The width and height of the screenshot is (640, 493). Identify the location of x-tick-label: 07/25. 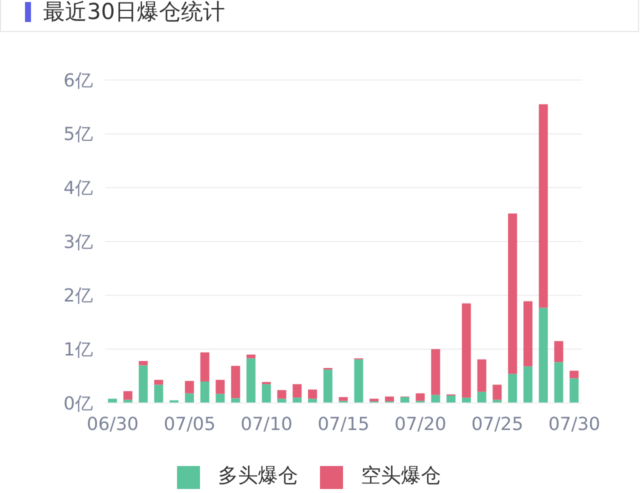
(497, 424).